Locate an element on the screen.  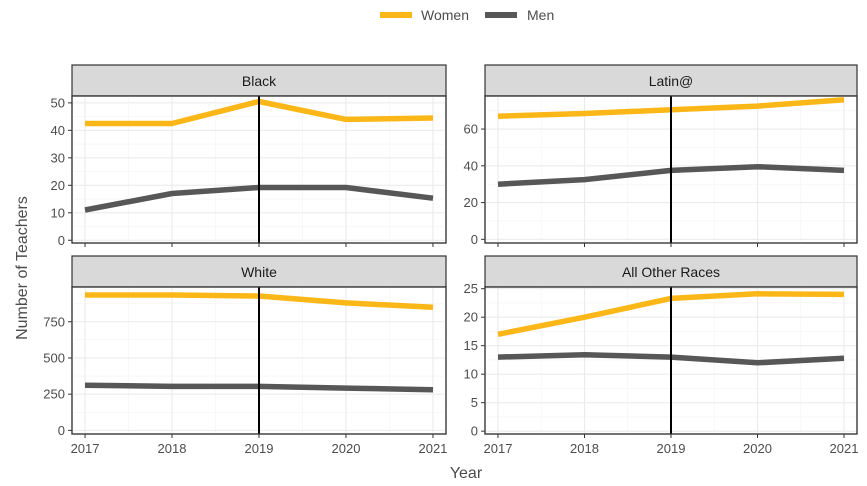
y-tick-label: 15 is located at coordinates (471, 345).